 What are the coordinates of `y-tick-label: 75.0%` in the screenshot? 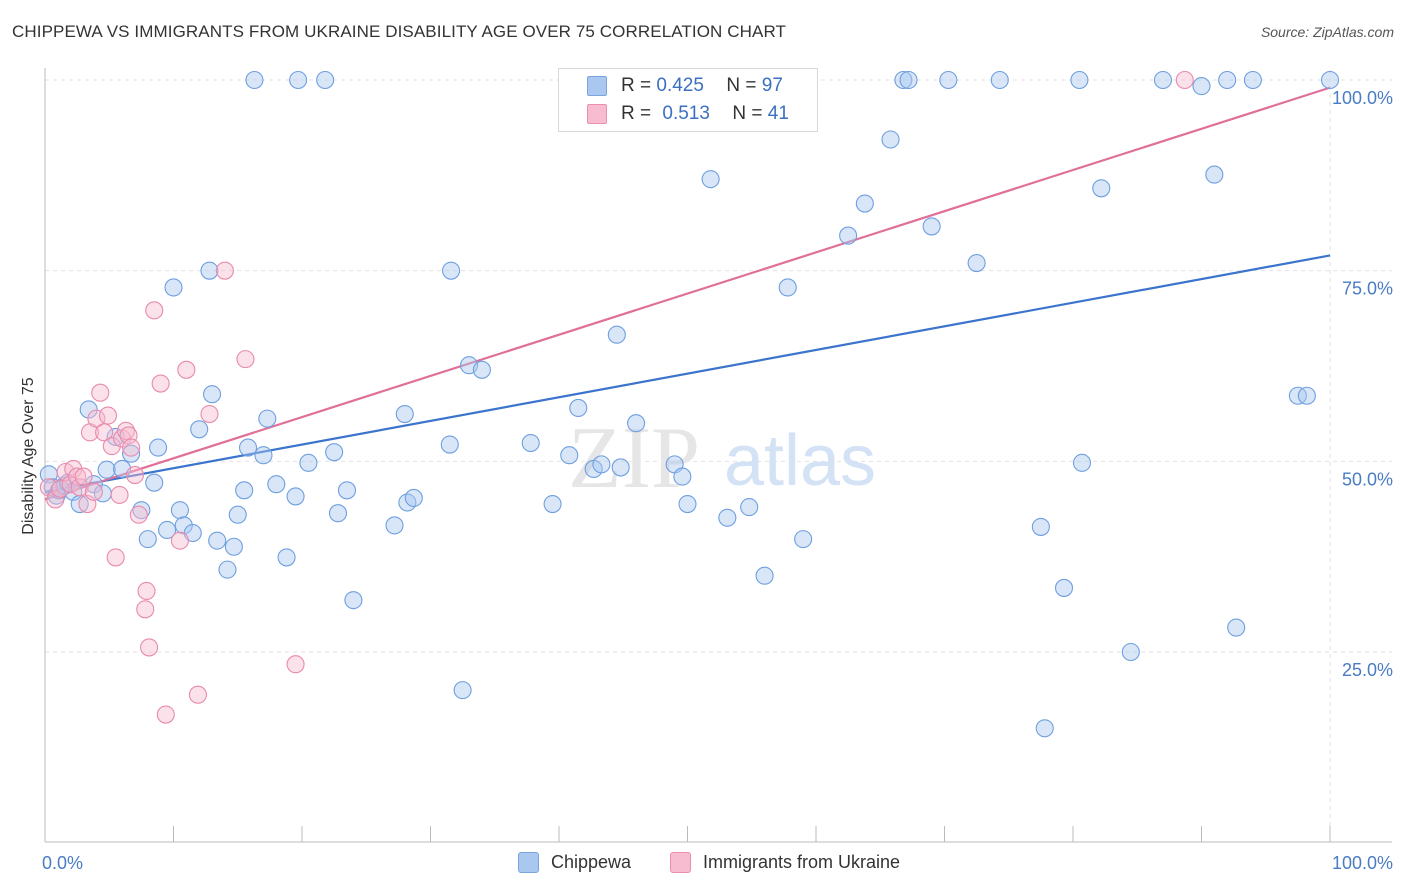 It's located at (1367, 289).